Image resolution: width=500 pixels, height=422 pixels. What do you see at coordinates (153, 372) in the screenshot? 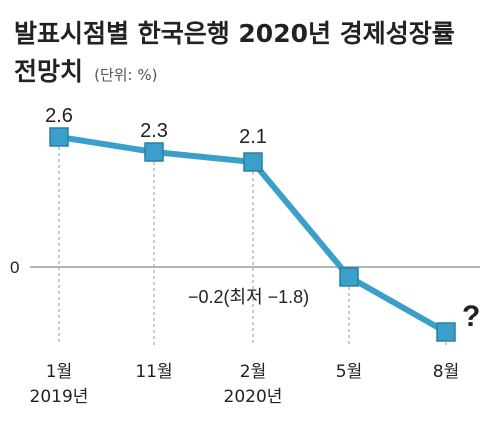
I see `category-label: 11월` at bounding box center [153, 372].